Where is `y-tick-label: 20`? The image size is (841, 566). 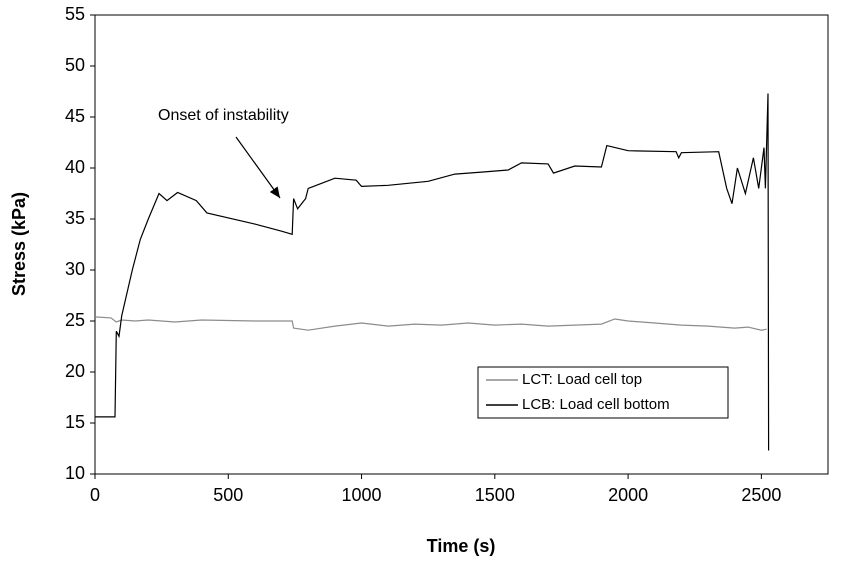
y-tick-label: 20 is located at coordinates (75, 371).